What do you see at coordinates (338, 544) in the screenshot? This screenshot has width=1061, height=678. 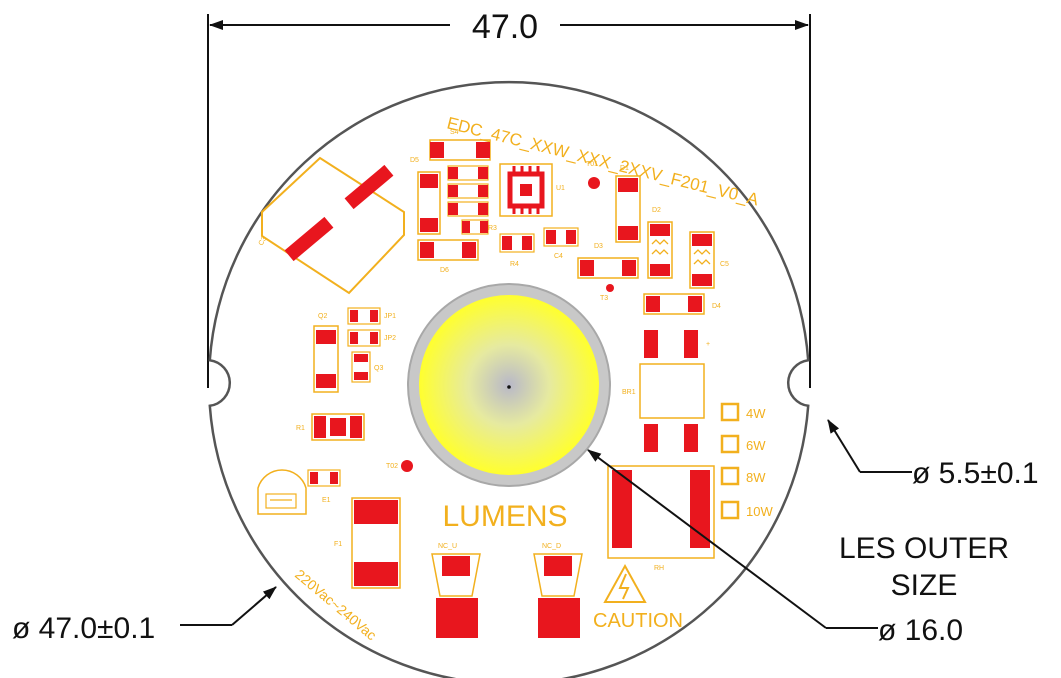 I see `ref-f1: F1` at bounding box center [338, 544].